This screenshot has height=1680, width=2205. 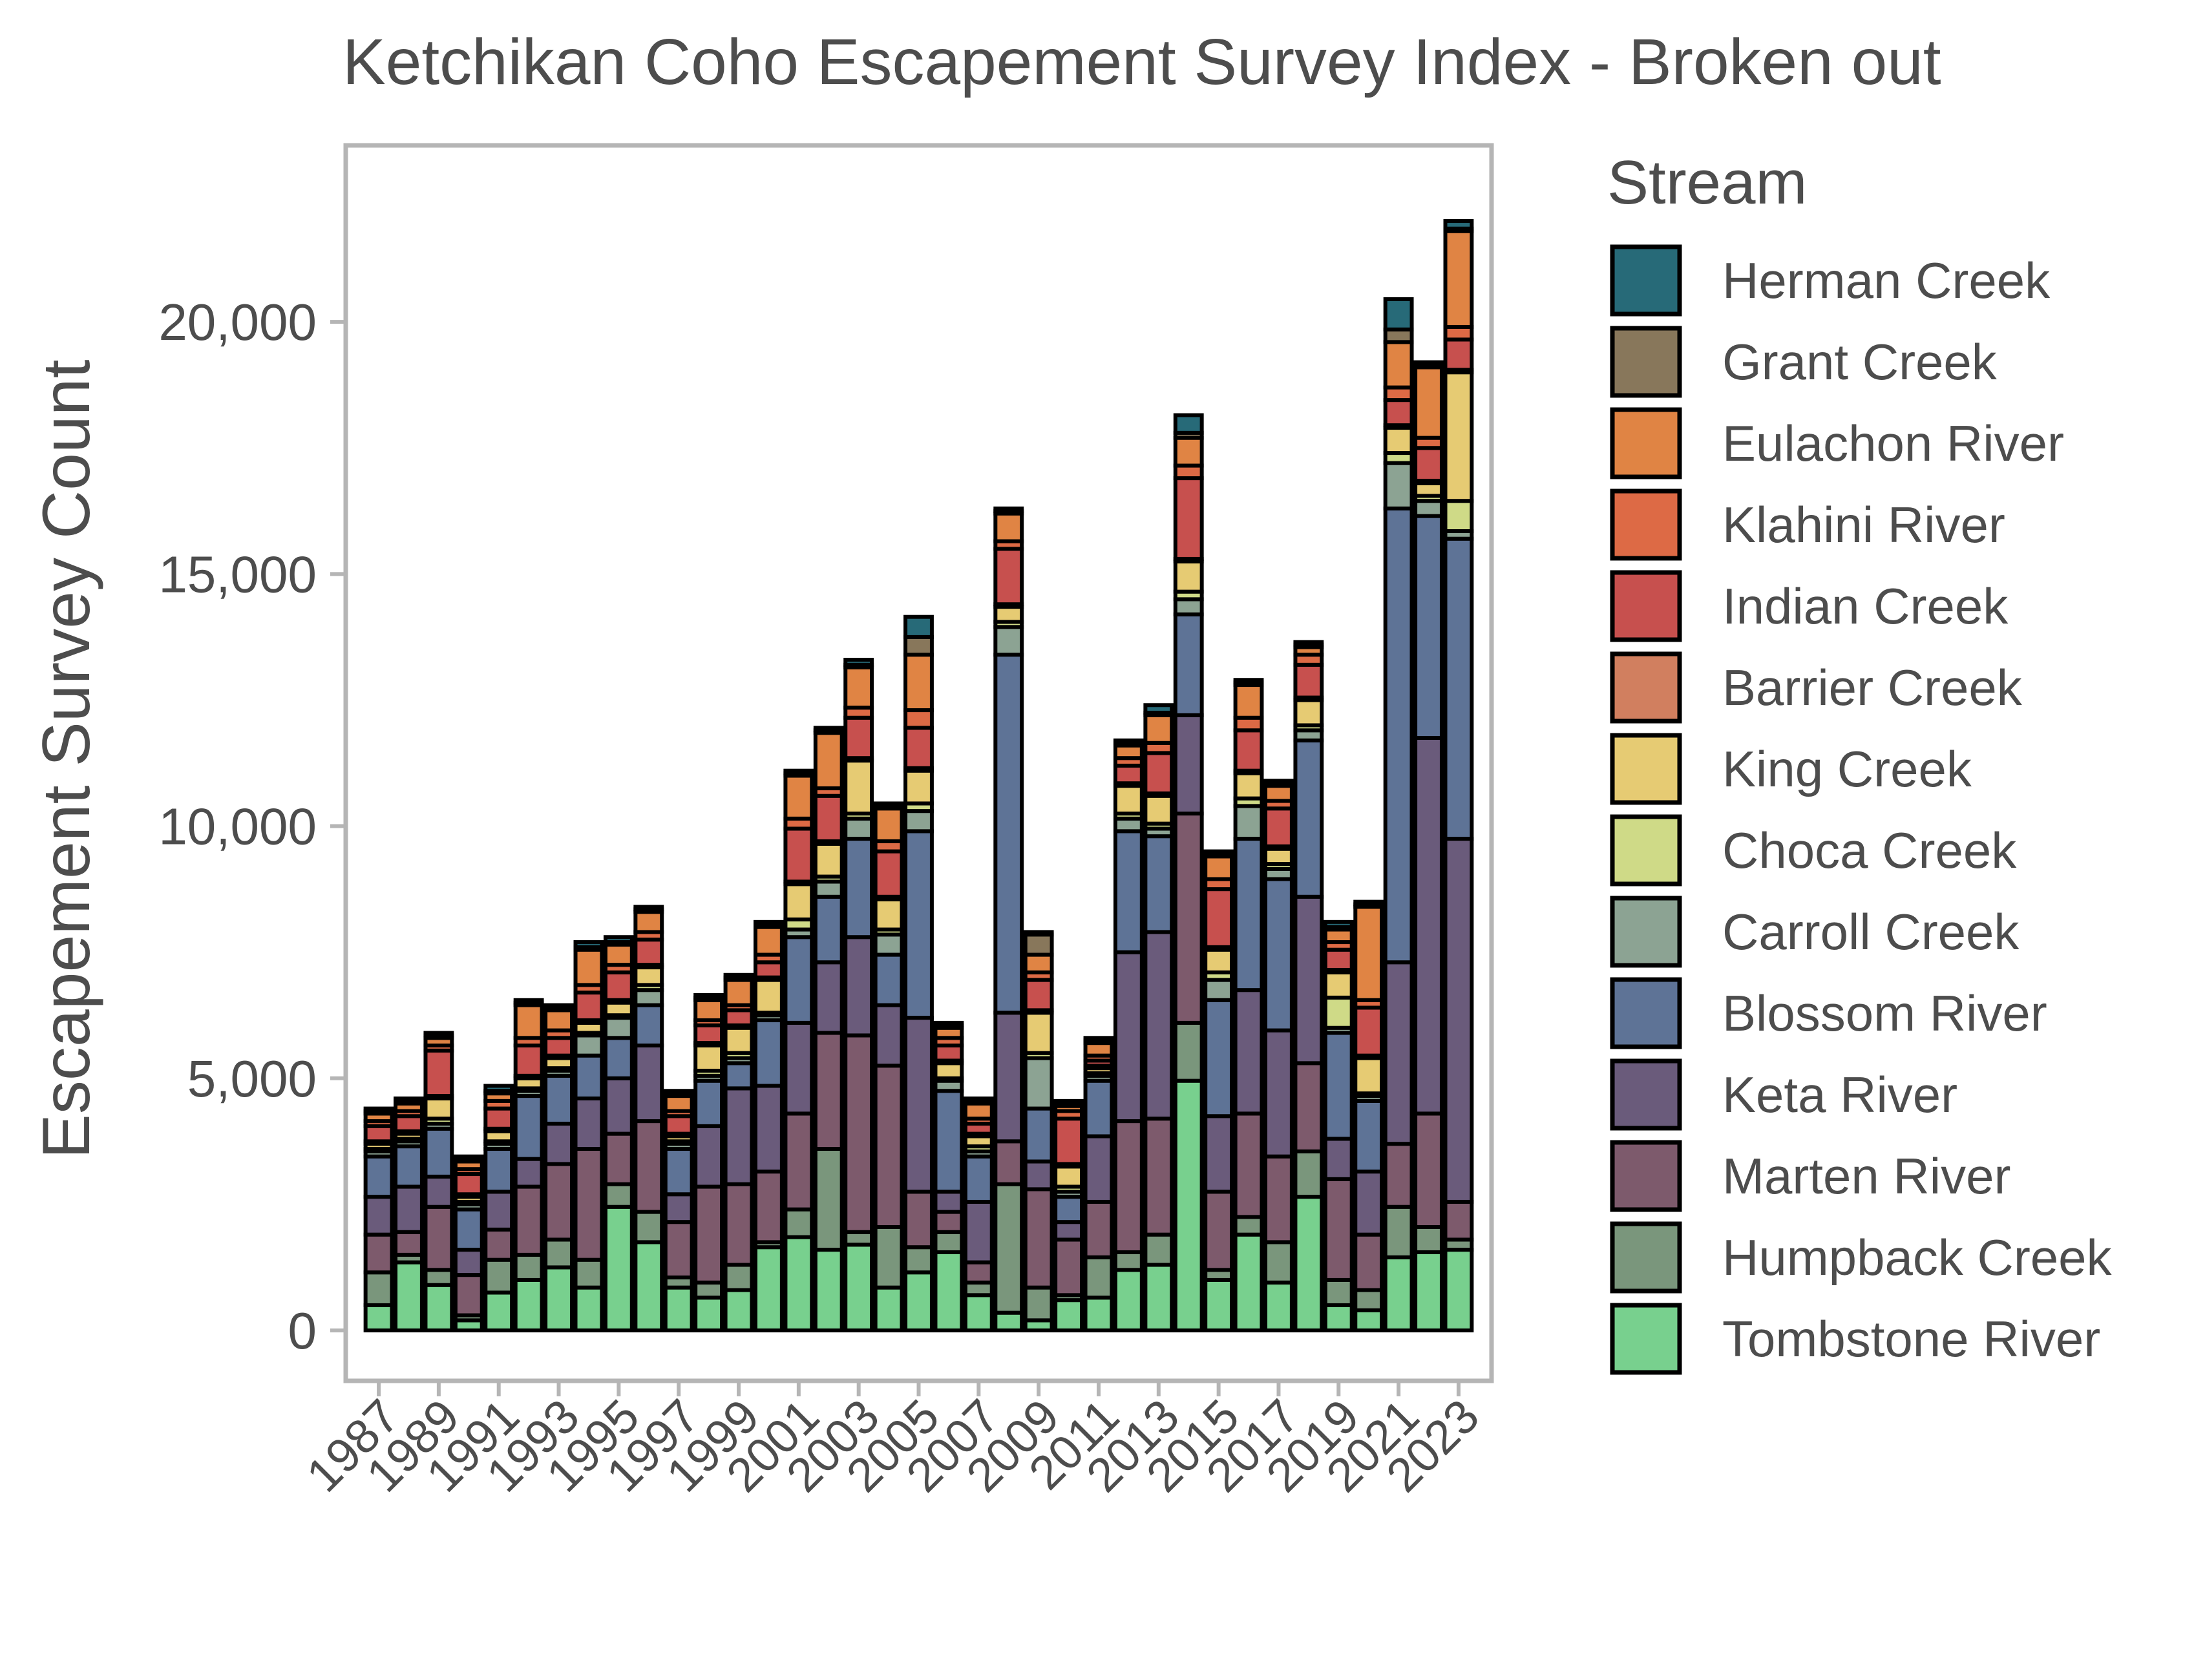 I want to click on legend-label: Grant Creek, so click(x=1860, y=362).